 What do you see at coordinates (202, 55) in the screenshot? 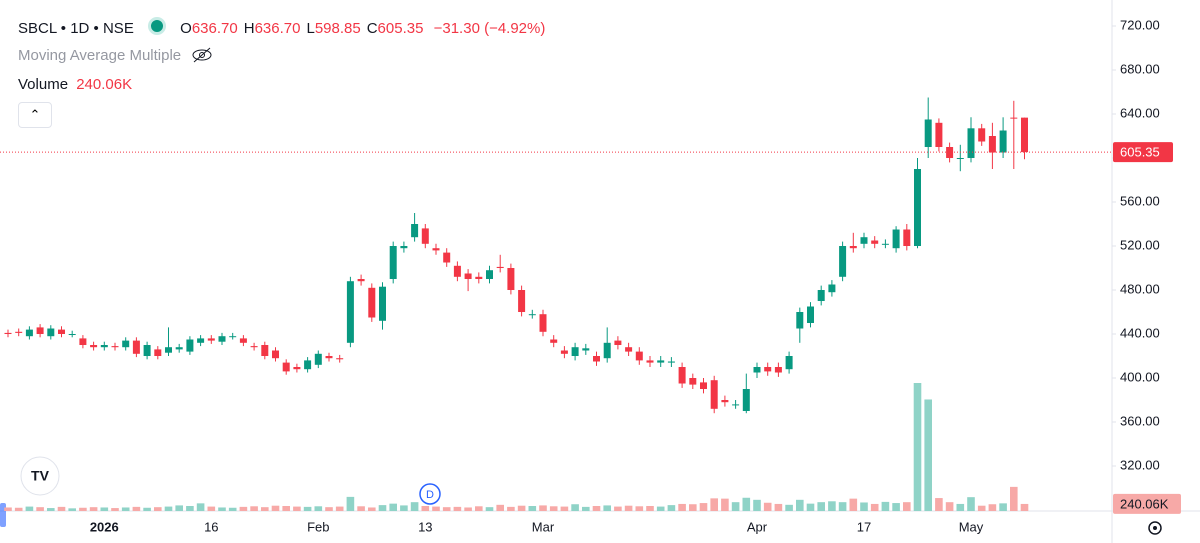
I see `hide-icon` at bounding box center [202, 55].